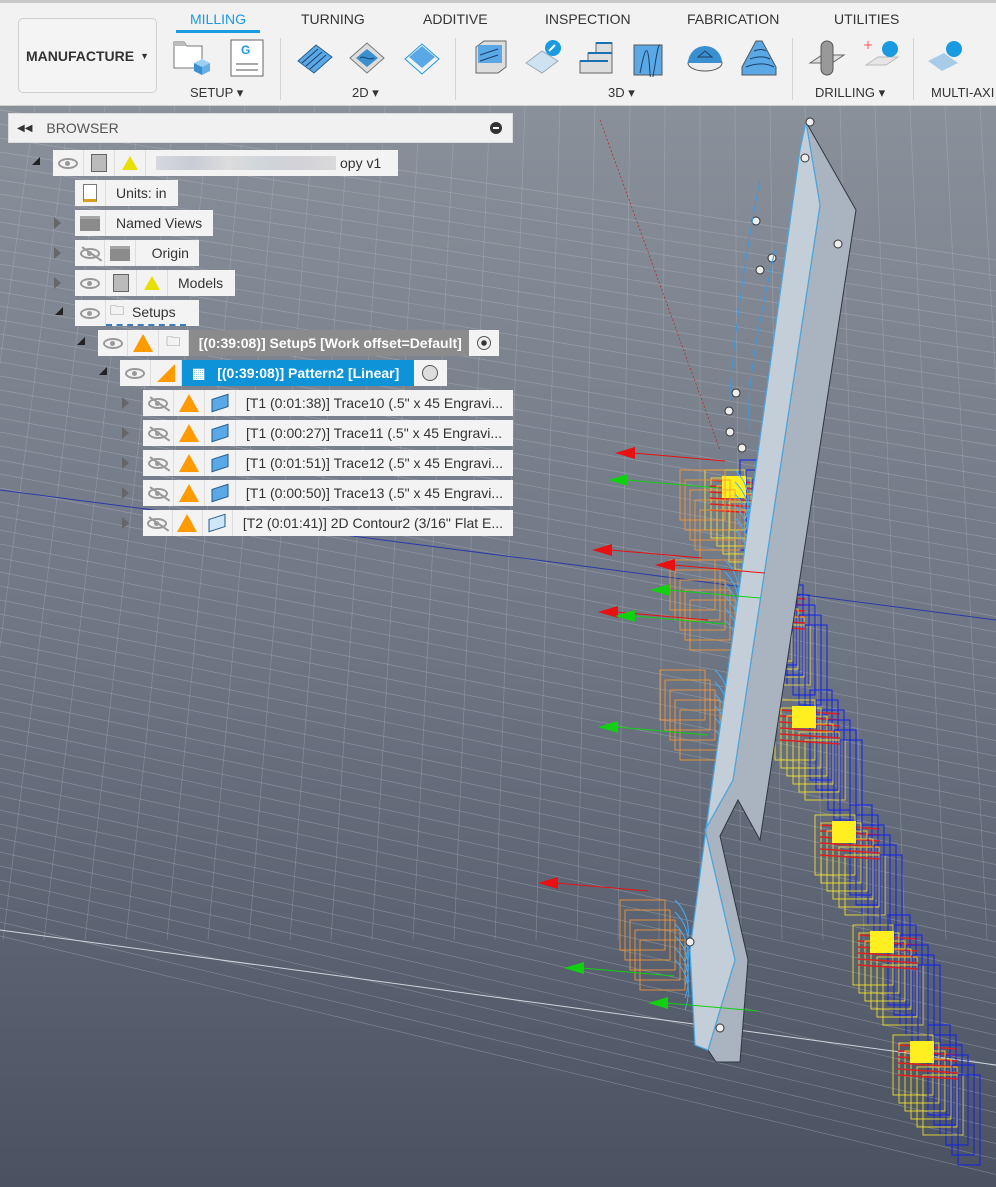  Describe the element at coordinates (367, 58) in the screenshot. I see `2d-pocket-icon` at that location.